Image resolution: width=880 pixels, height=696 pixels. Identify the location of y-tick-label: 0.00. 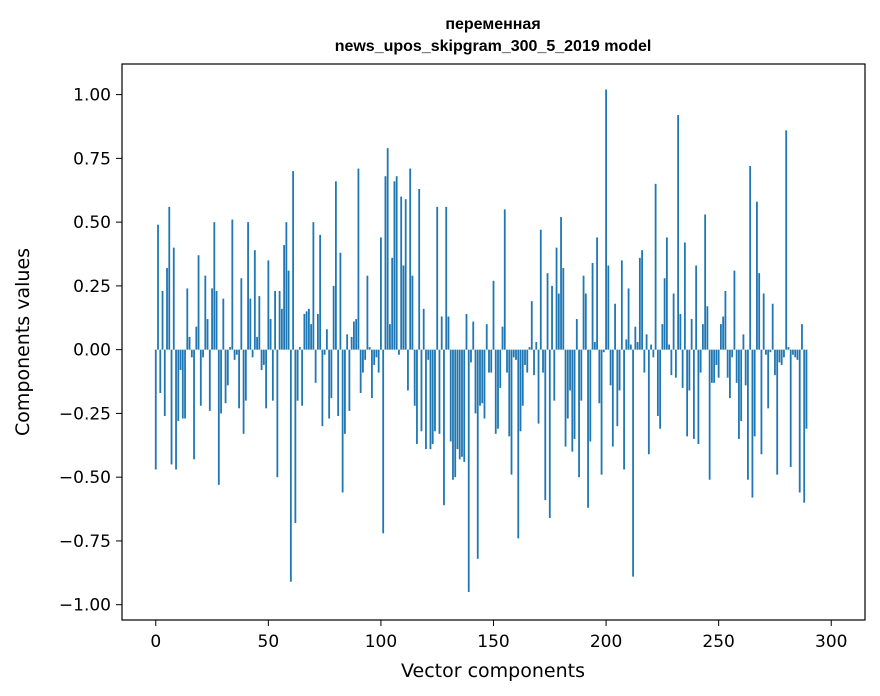
(92, 351).